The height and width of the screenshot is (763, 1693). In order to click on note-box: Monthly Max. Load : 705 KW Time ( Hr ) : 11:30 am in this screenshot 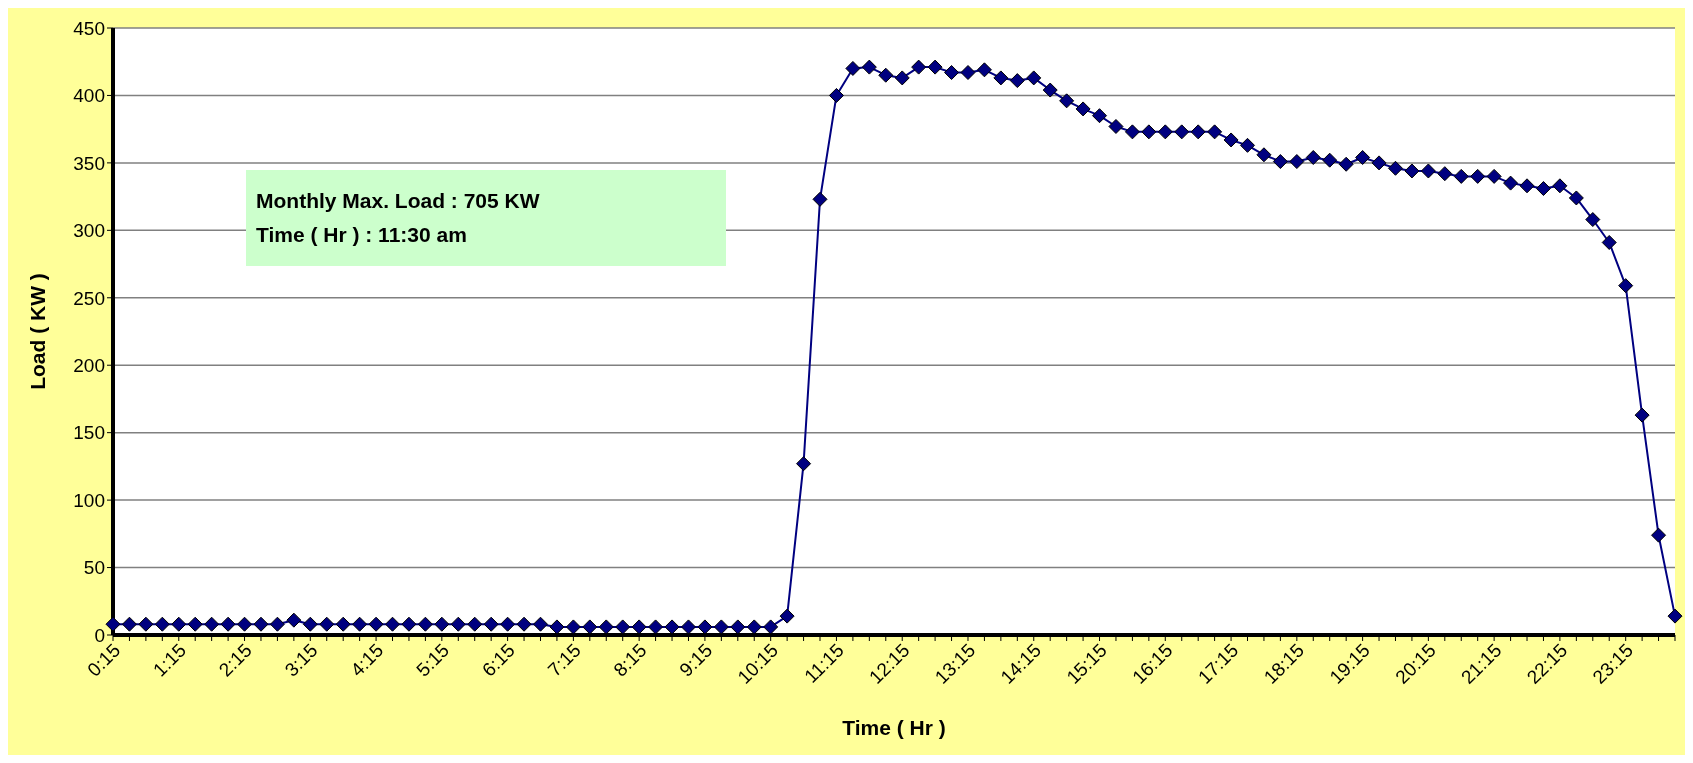, I will do `click(486, 218)`.